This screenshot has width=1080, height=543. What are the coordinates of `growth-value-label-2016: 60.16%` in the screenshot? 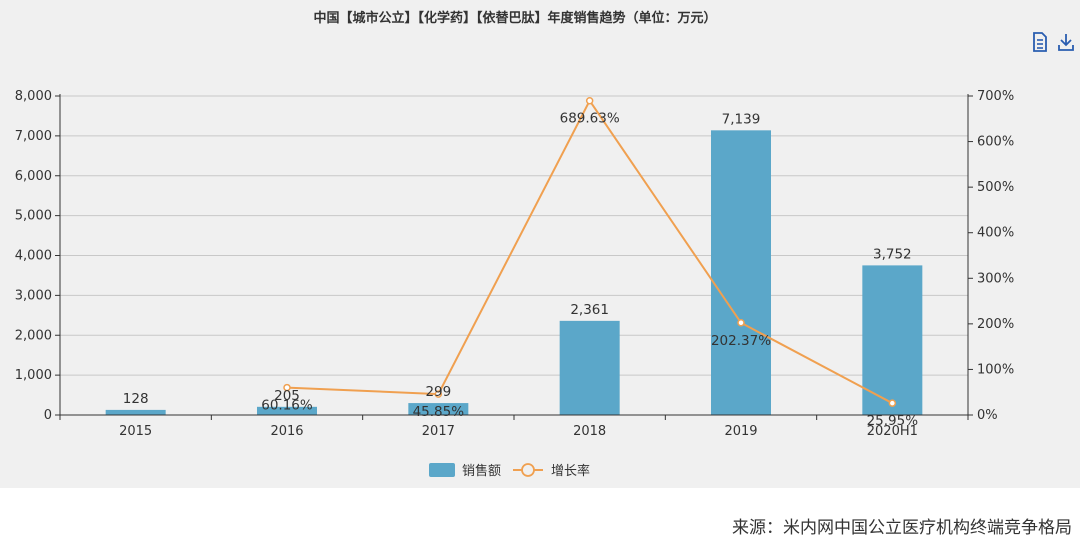 It's located at (287, 406).